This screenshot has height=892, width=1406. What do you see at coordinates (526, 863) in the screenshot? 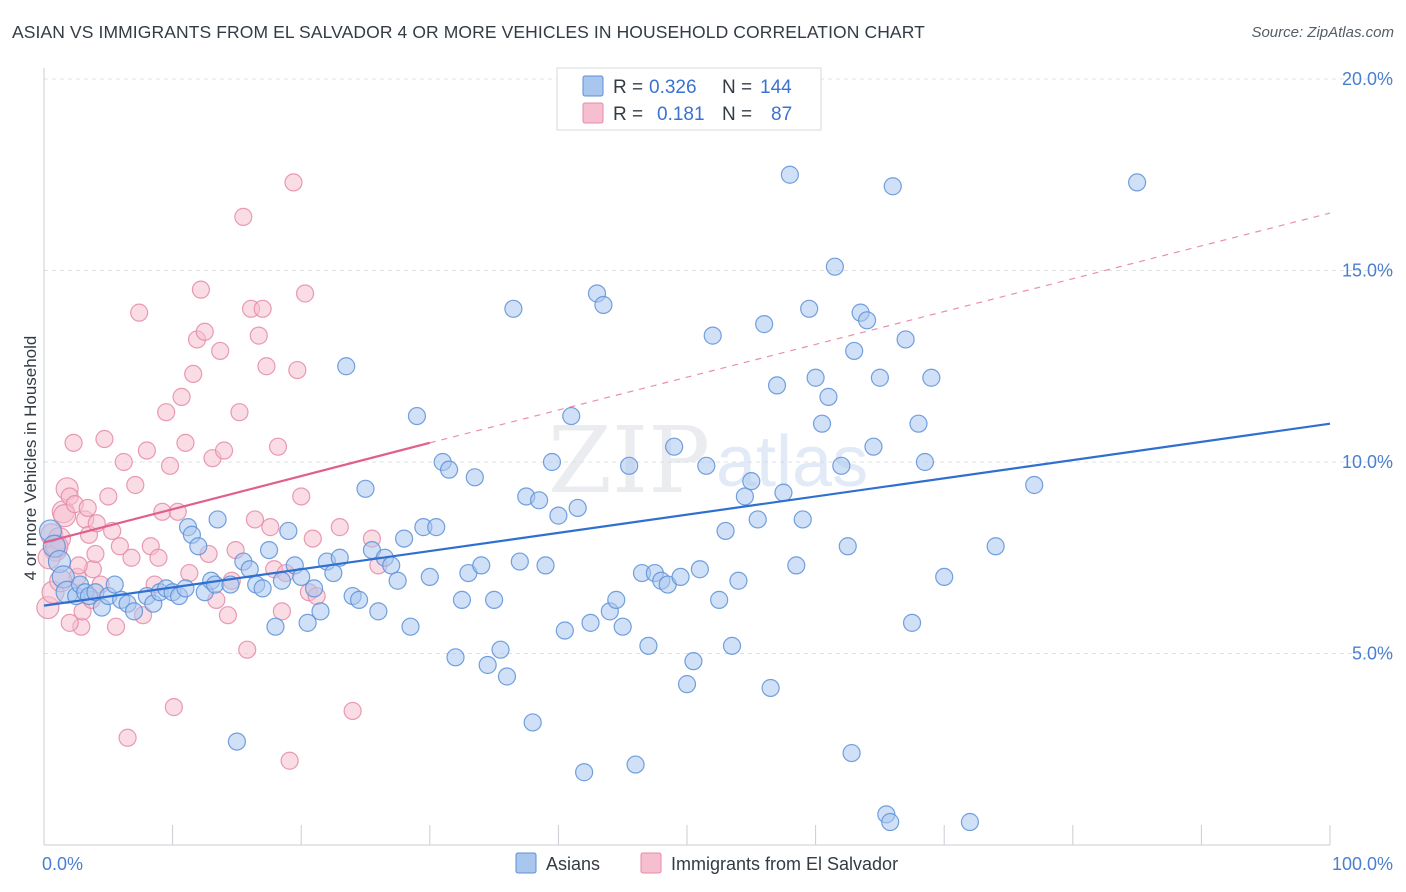
I see `bottom-legend-swatch-asians` at bounding box center [526, 863].